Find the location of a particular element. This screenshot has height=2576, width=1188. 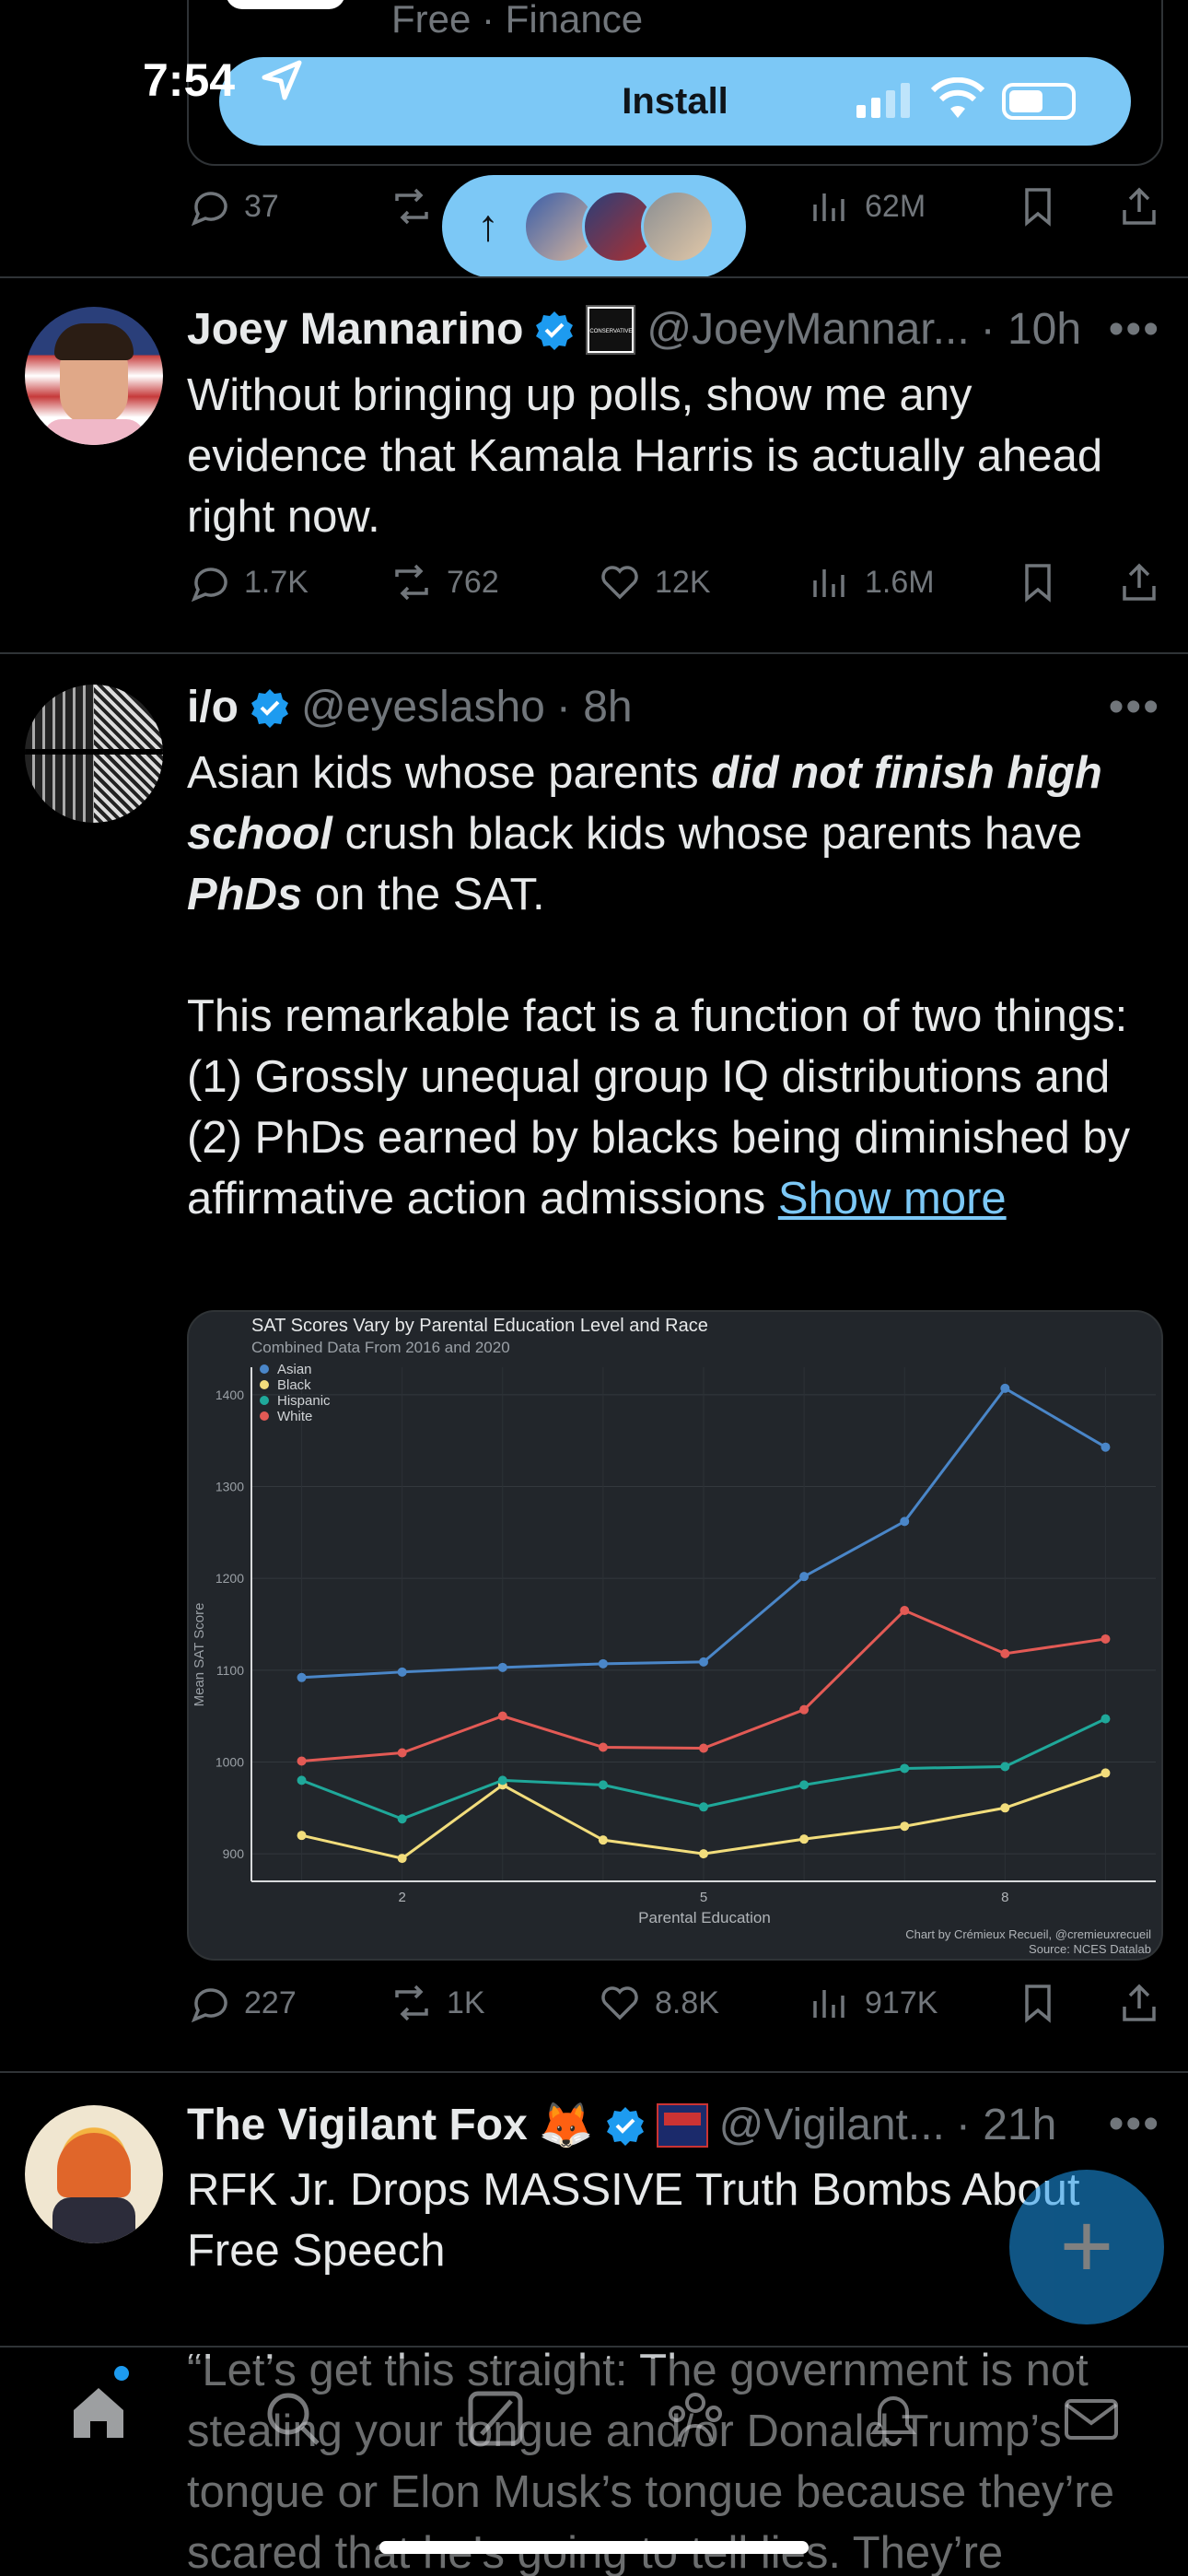

repost-count: 762 is located at coordinates (473, 582).